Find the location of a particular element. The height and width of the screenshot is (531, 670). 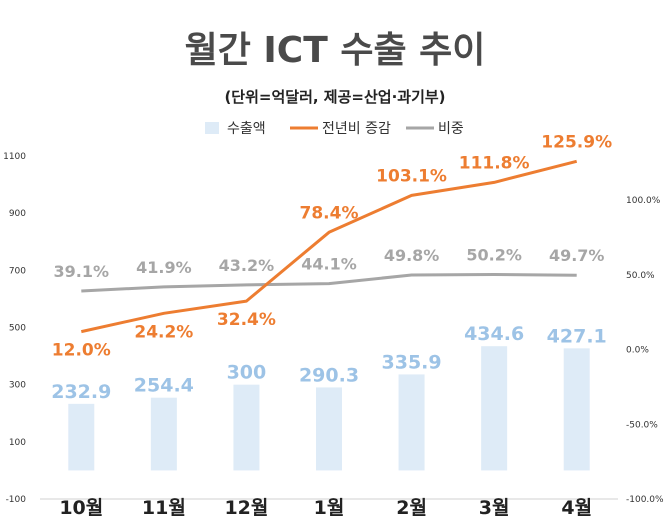

bar-data-label: 290.3 is located at coordinates (329, 375).